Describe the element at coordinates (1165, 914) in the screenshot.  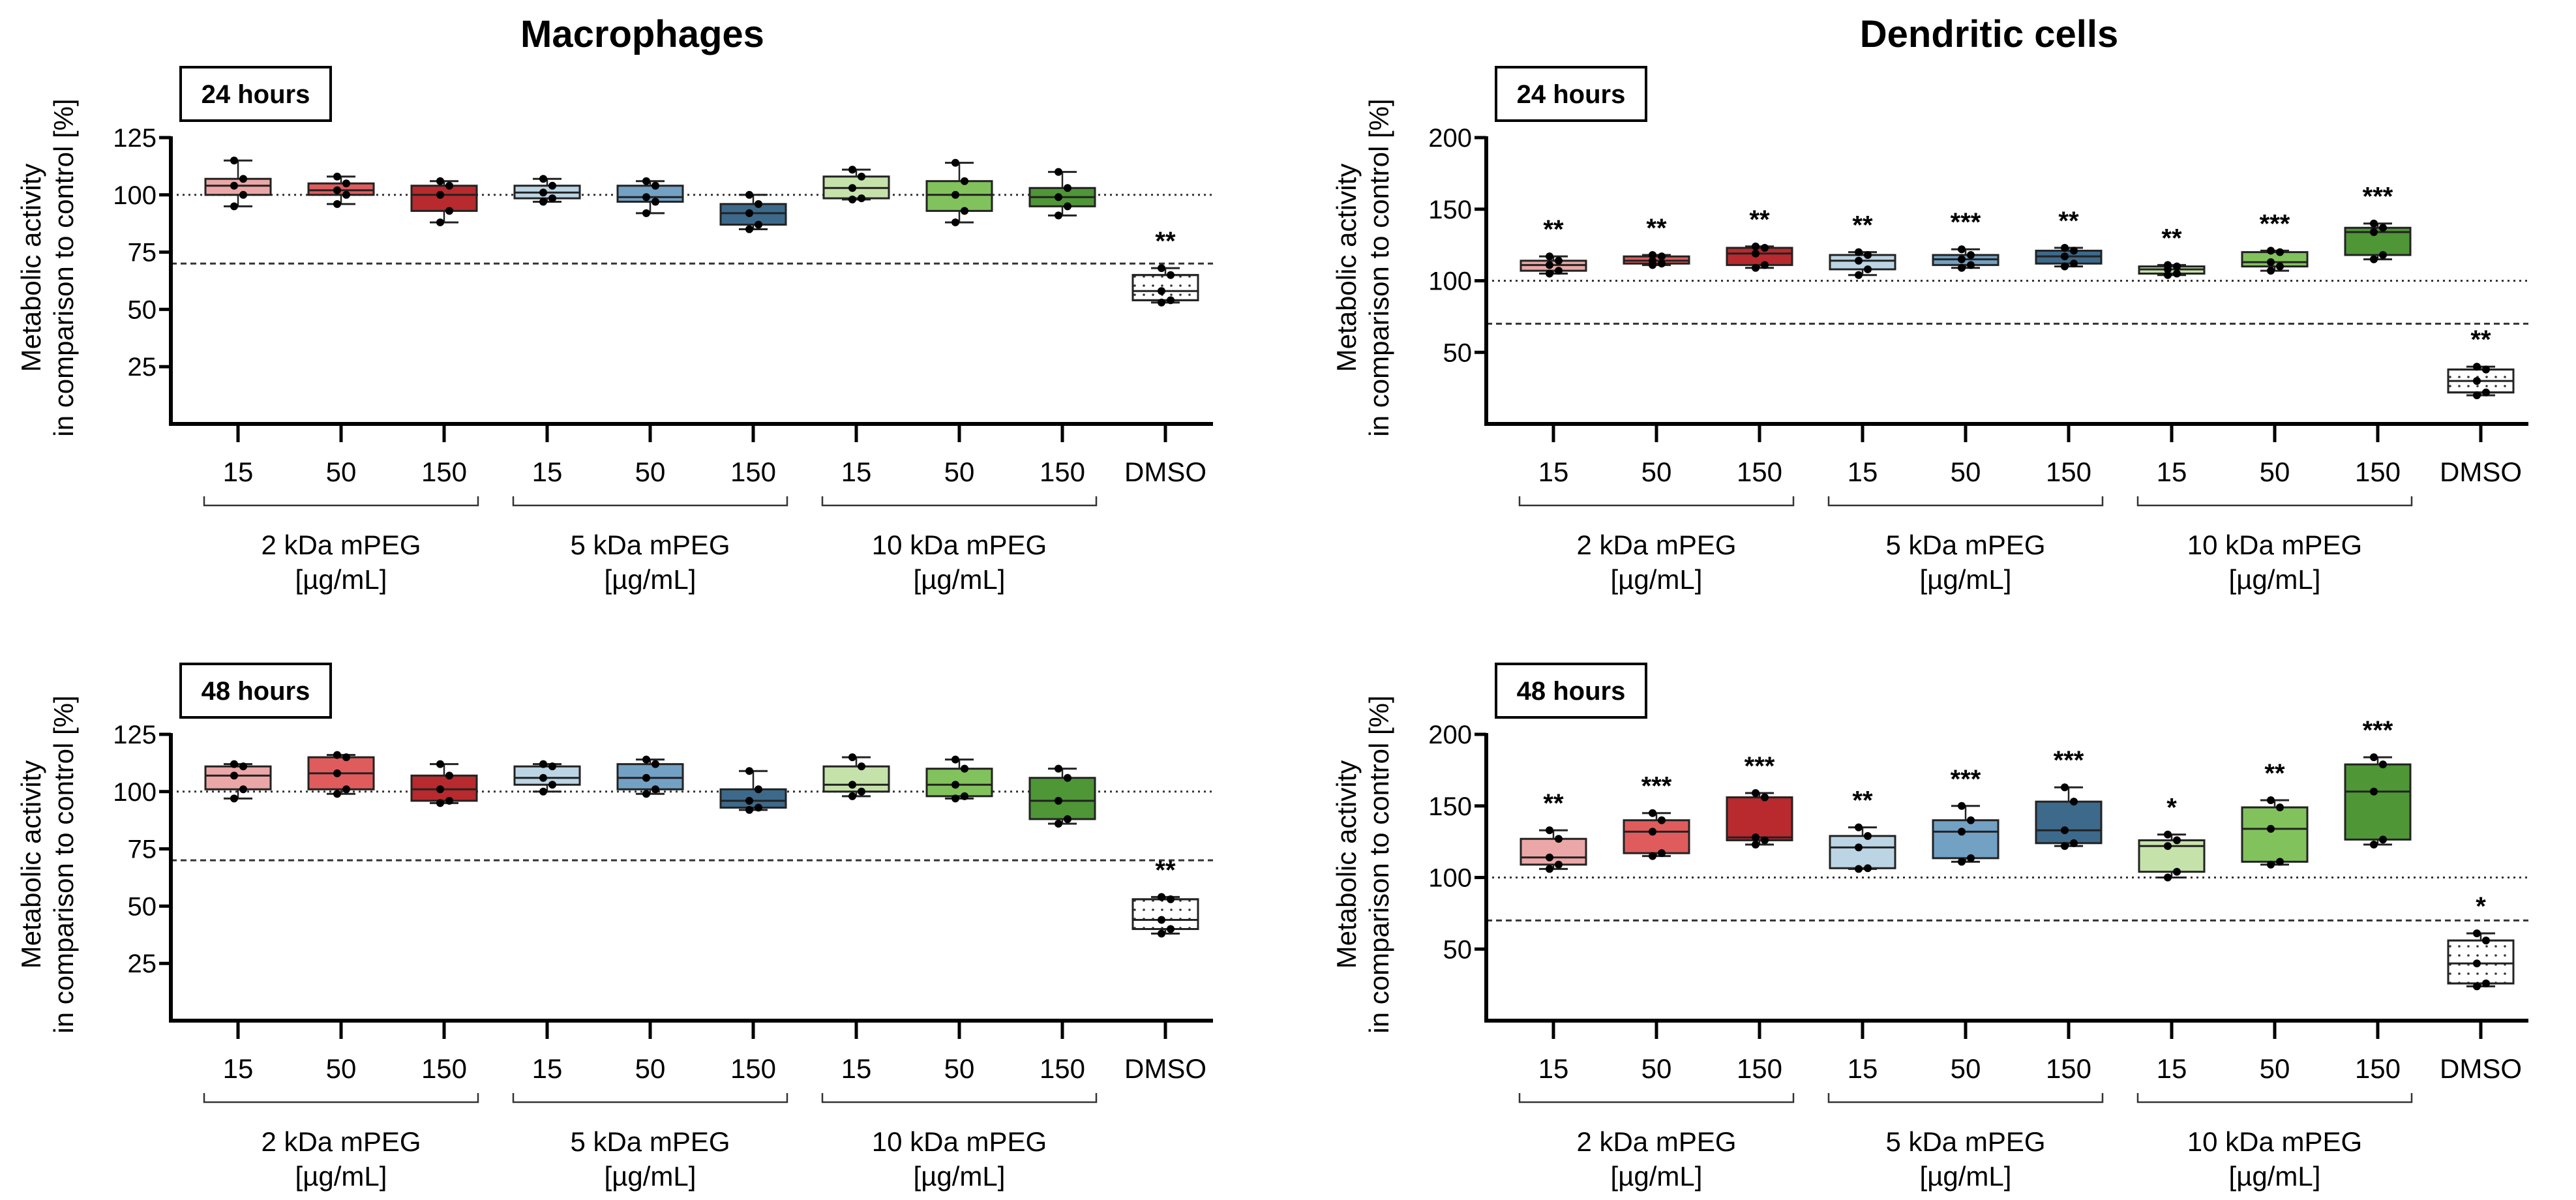
I see `box-pattern` at that location.